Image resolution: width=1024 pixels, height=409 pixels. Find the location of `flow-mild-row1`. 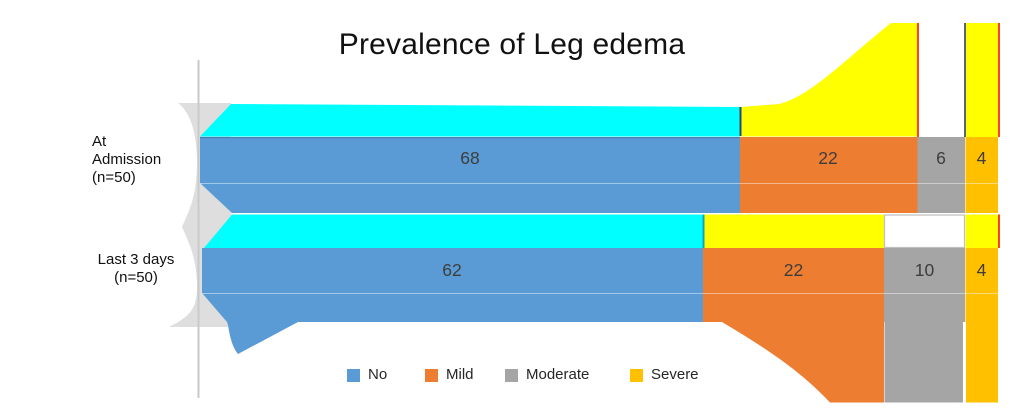

flow-mild-row1 is located at coordinates (829, 80).